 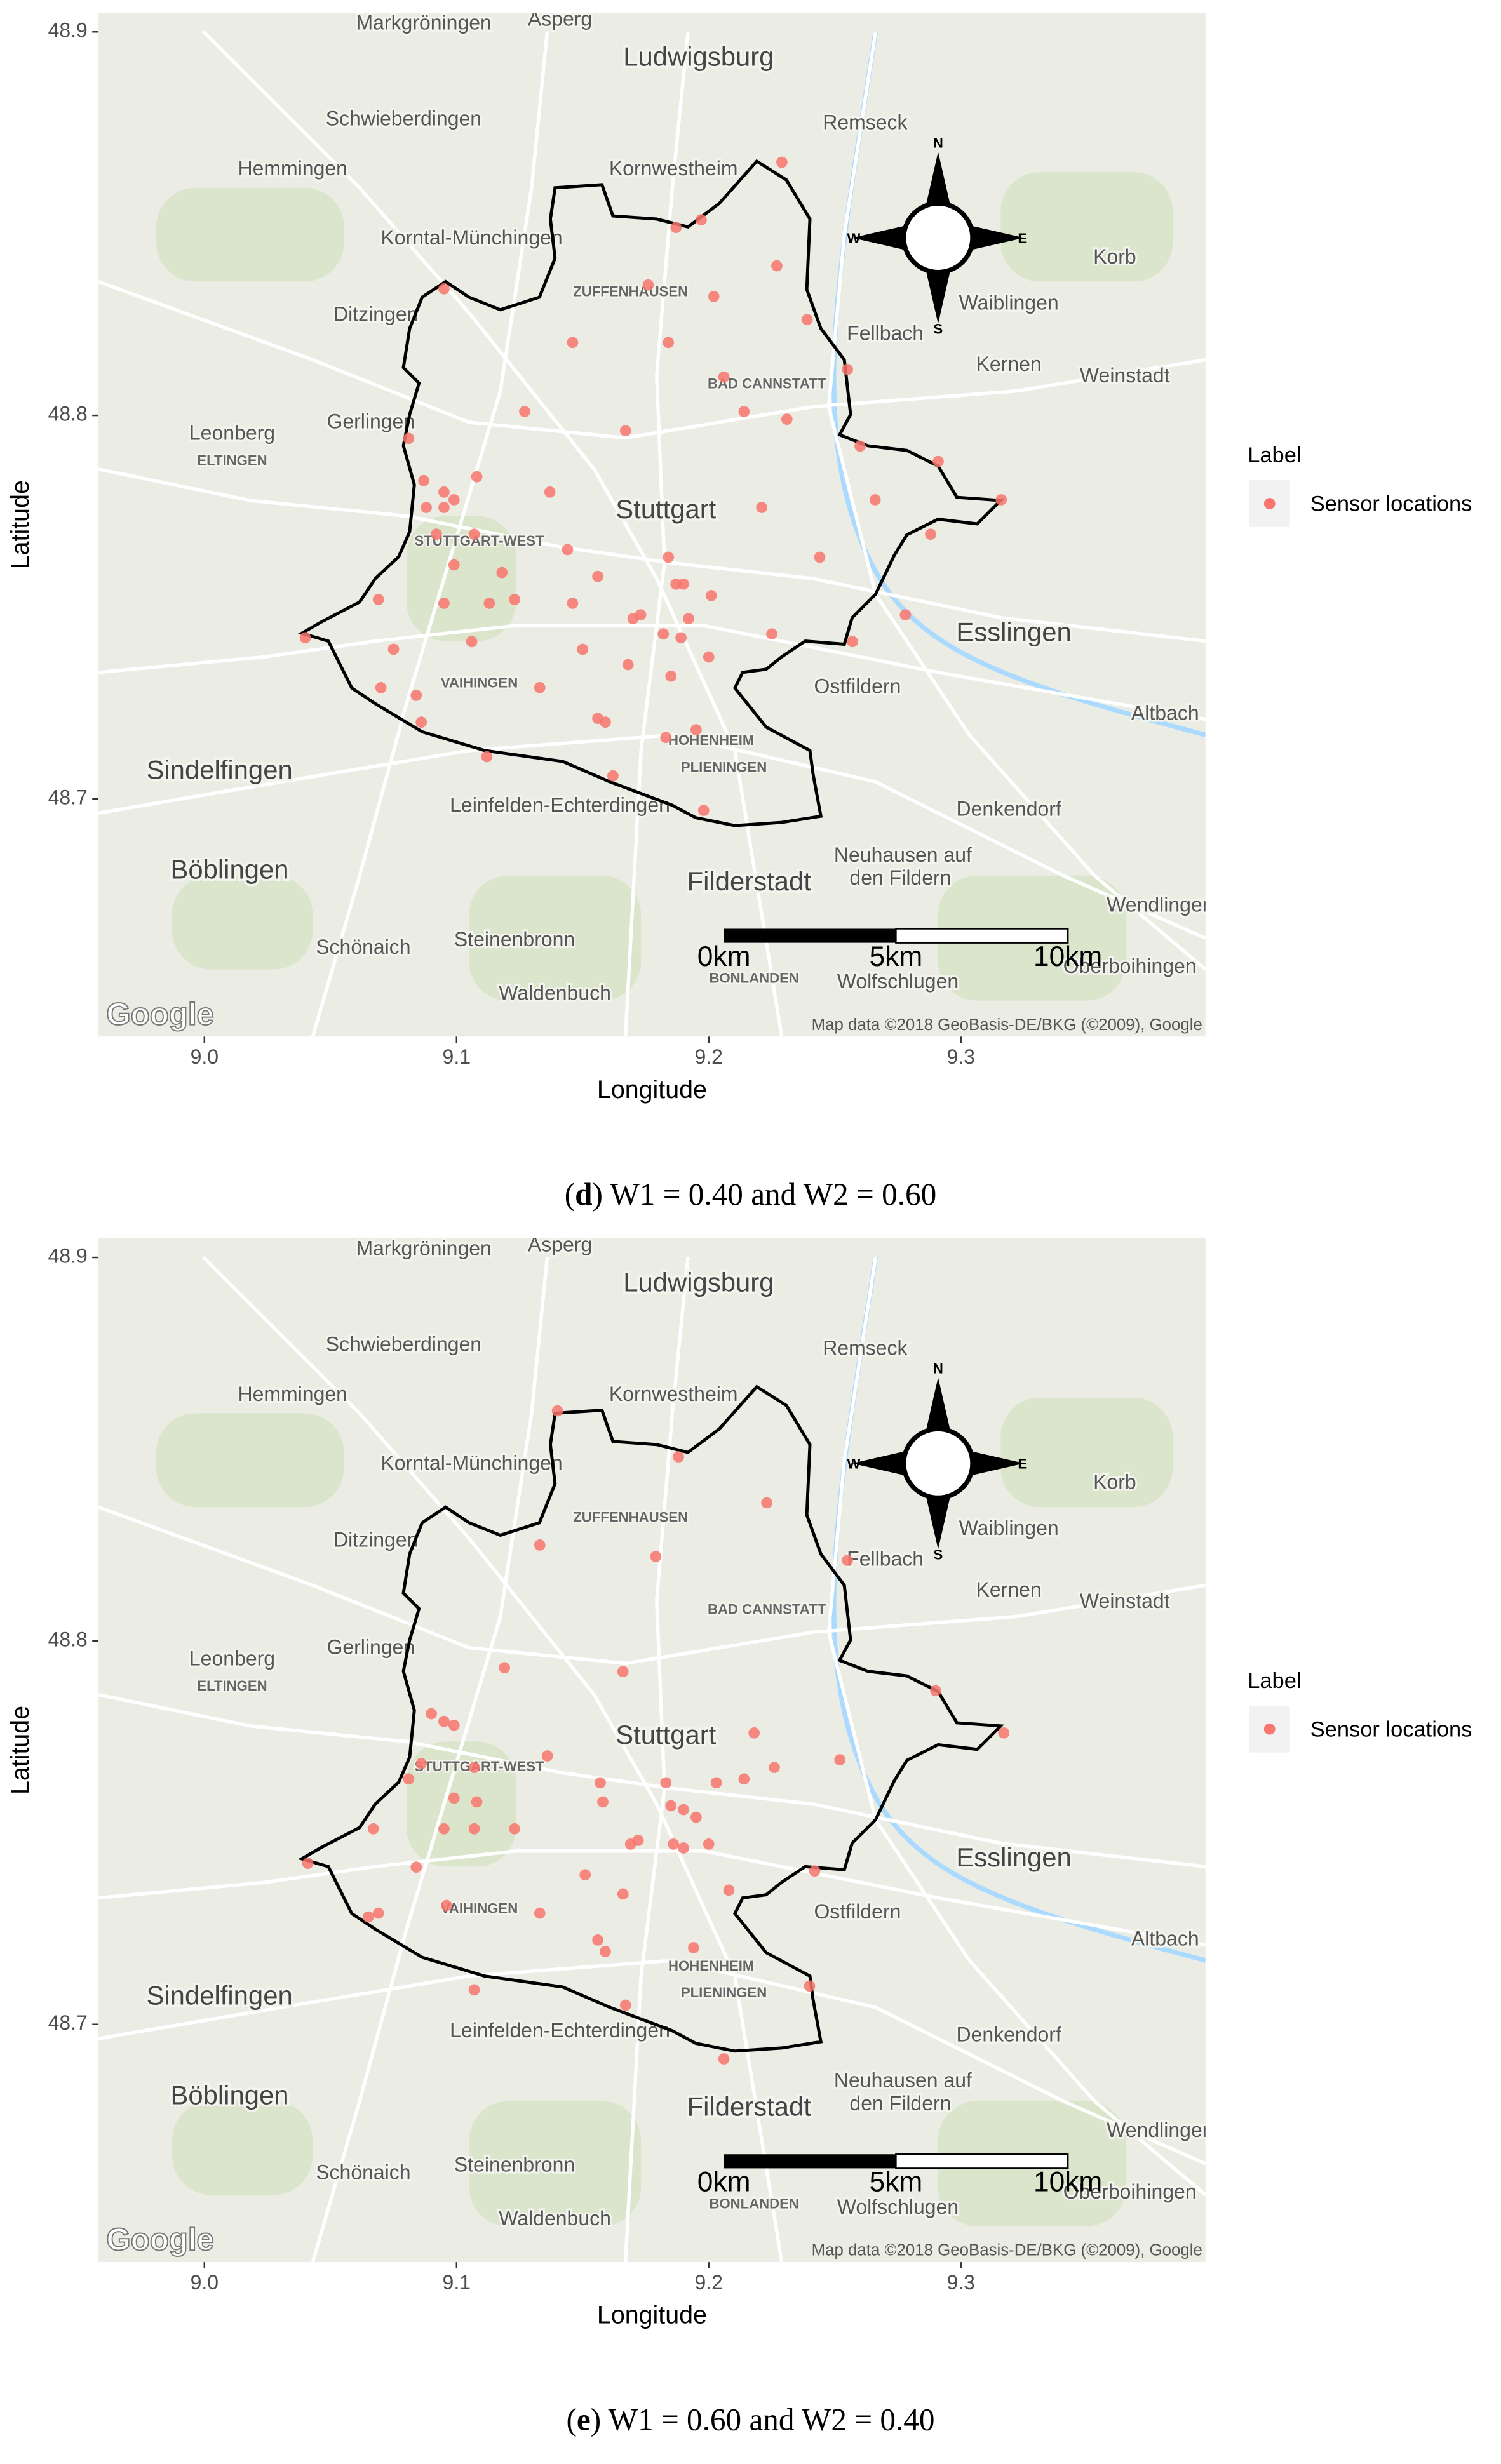 I want to click on compass-letter: E, so click(x=1022, y=1464).